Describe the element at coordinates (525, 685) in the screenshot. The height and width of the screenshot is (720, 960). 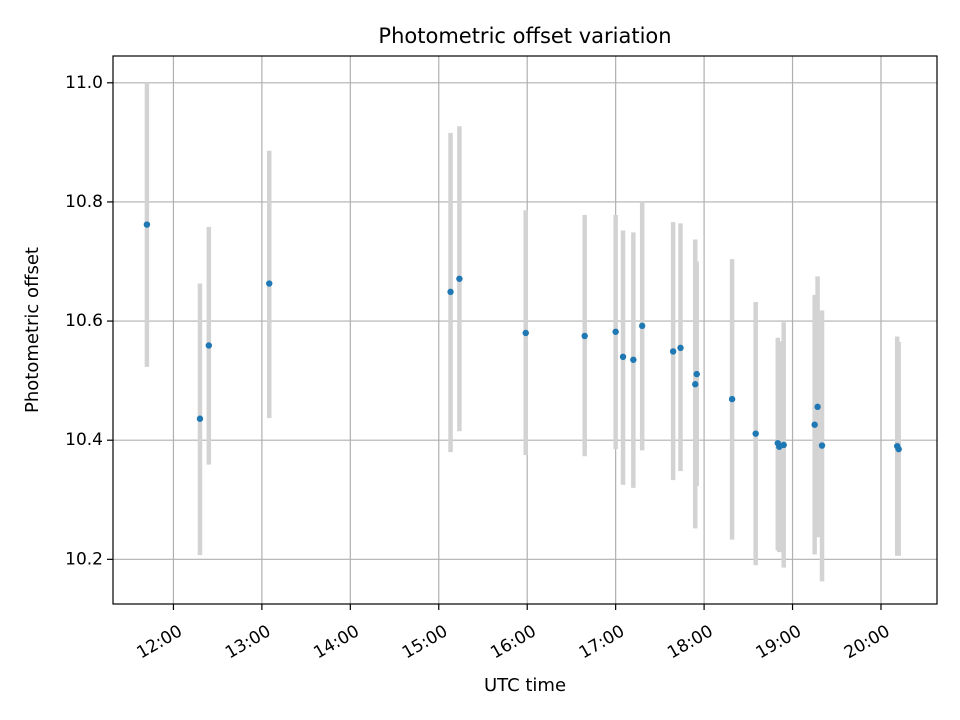
I see `x-axis-label: UTC time` at that location.